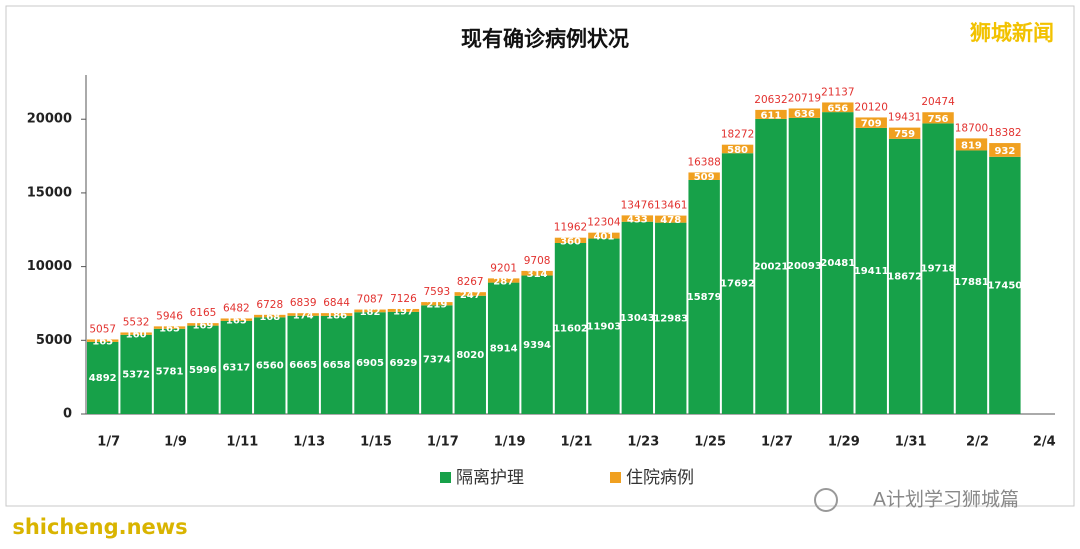  What do you see at coordinates (537, 274) in the screenshot?
I see `segment-label: 314` at bounding box center [537, 274].